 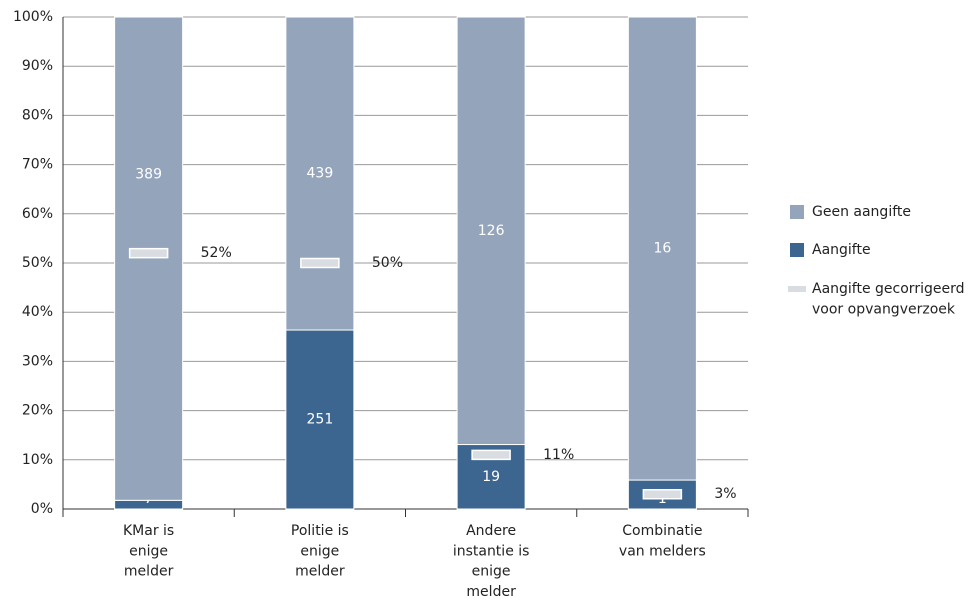 What do you see at coordinates (37, 460) in the screenshot?
I see `y-tick-label: 10%` at bounding box center [37, 460].